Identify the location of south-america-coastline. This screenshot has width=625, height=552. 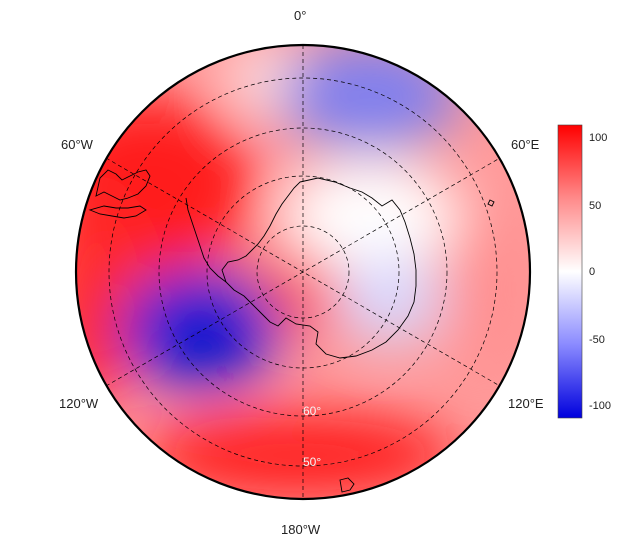
(123, 185).